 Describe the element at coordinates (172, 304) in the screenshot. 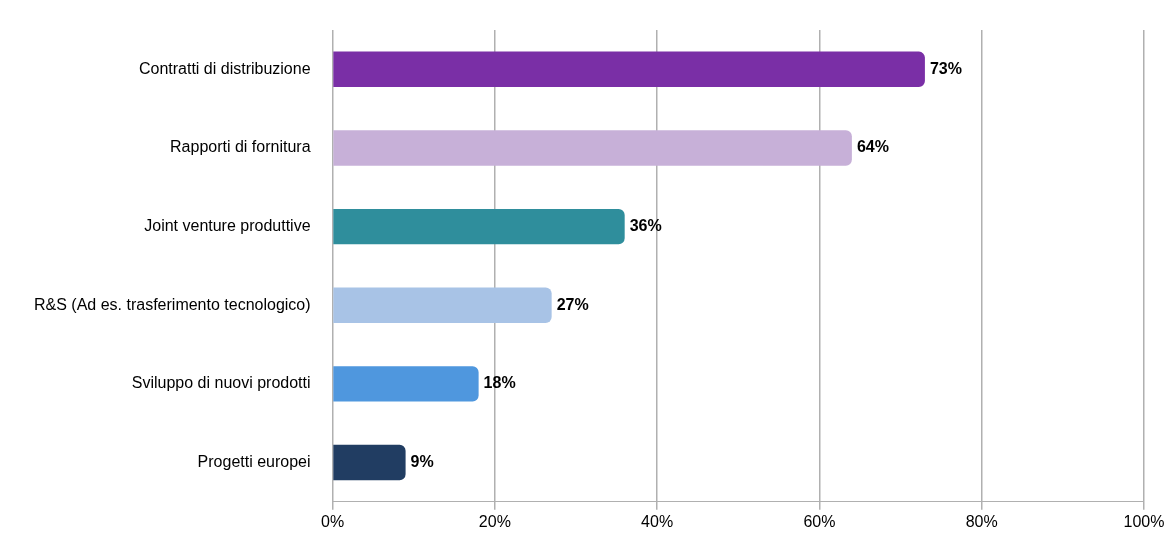

I see `y-tick-label: R&S (Ad es. trasferimento tecnologico)` at that location.